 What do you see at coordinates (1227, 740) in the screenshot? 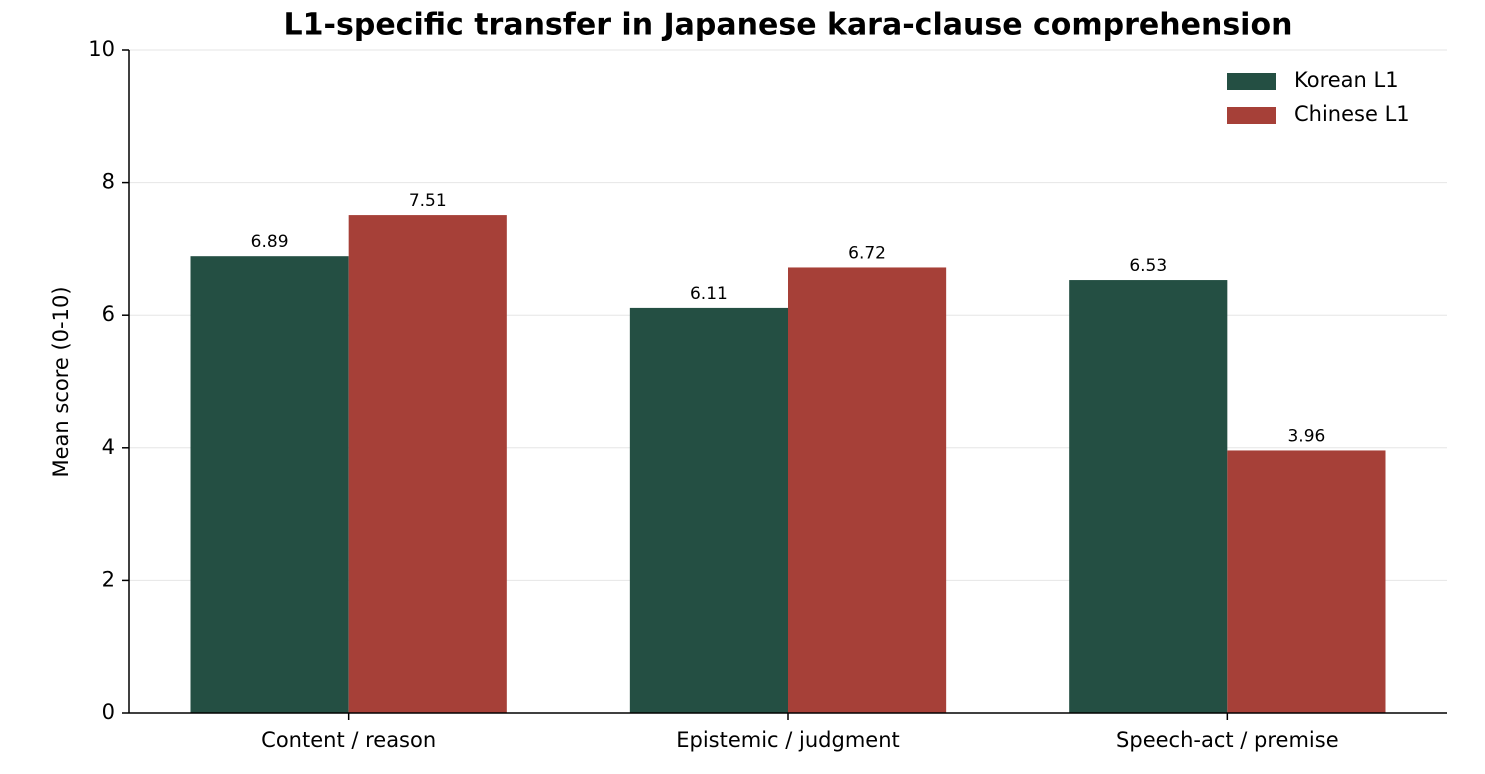
I see `x-tick-label: Speech-act / premise` at bounding box center [1227, 740].